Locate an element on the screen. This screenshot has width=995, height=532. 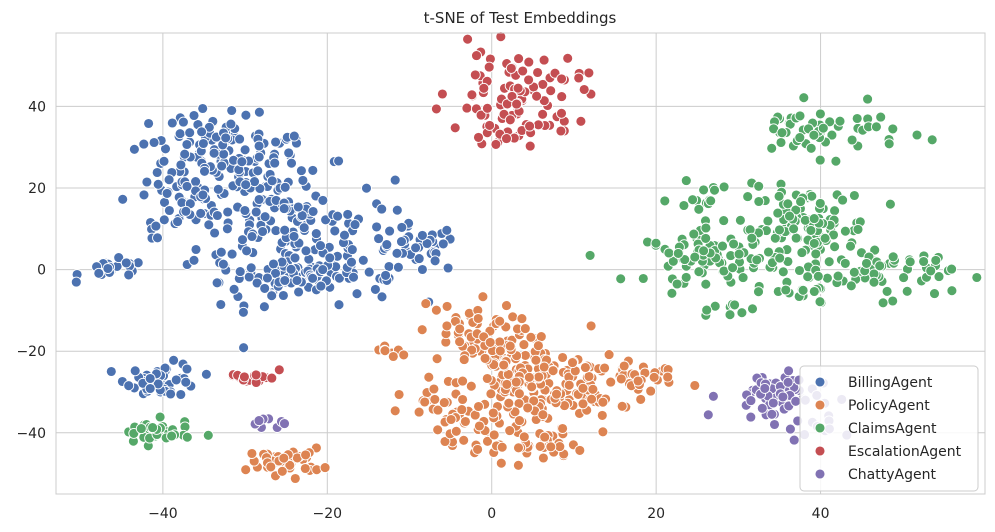
y-tick-label: 0 is located at coordinates (41, 271).